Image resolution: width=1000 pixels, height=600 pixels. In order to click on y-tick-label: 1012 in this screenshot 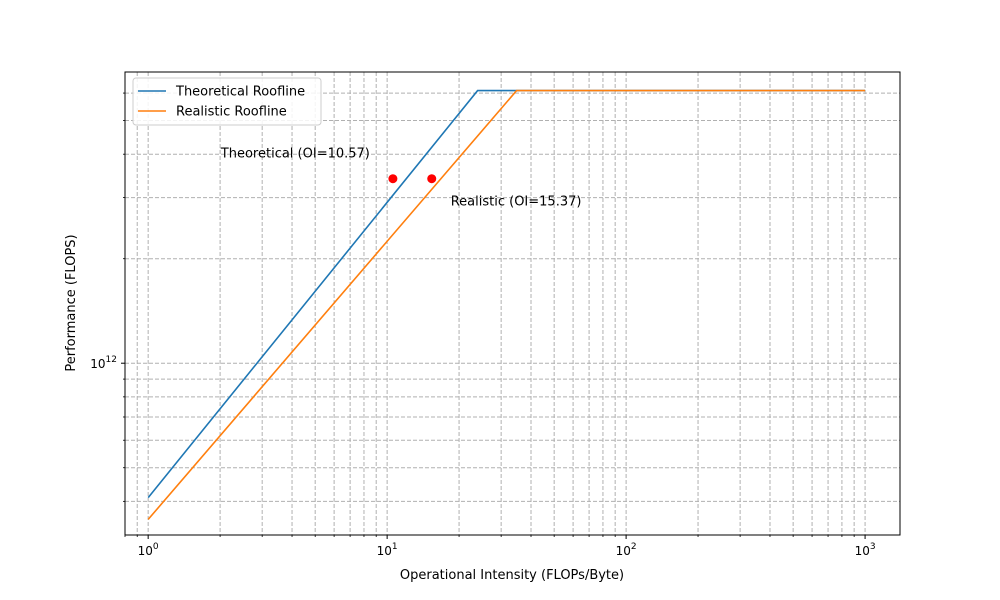, I will do `click(103, 363)`.